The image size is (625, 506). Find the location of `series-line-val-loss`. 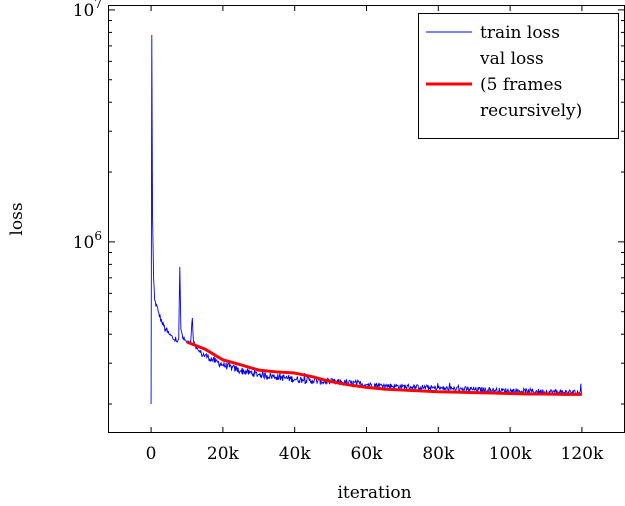

series-line-val-loss is located at coordinates (384, 368).